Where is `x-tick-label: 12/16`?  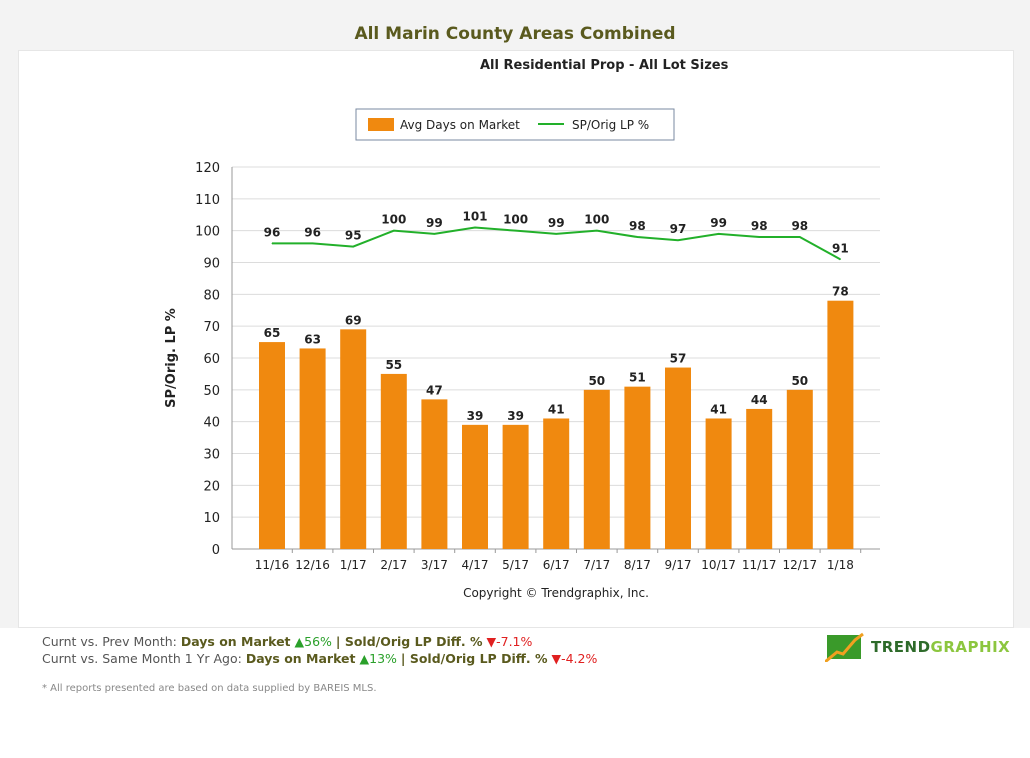
x-tick-label: 12/16 is located at coordinates (312, 565).